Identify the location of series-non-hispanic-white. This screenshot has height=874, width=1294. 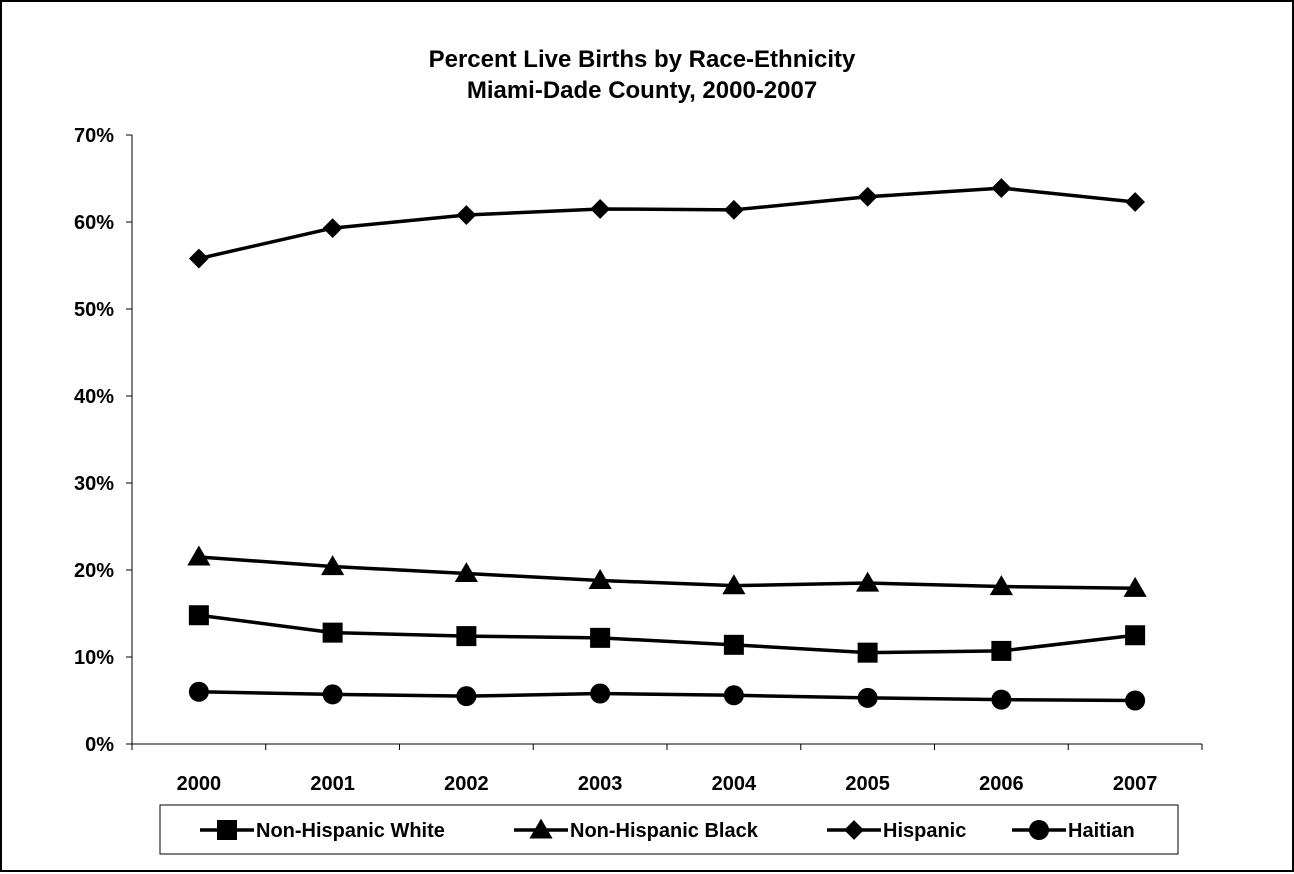
(667, 634).